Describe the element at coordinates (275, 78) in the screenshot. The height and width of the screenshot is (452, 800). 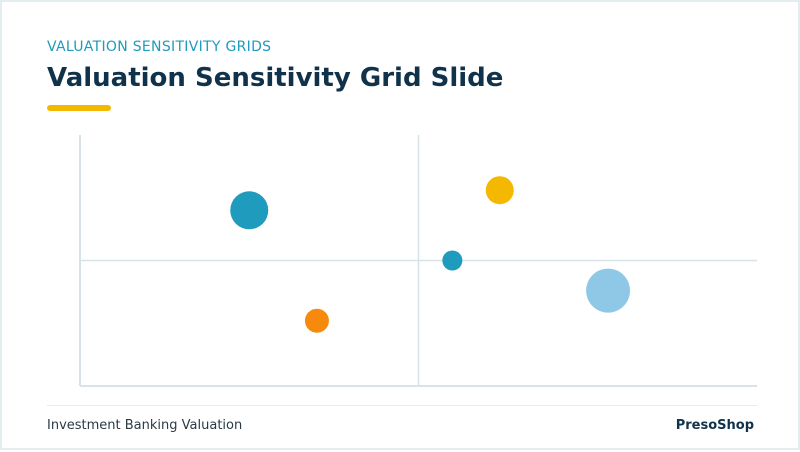
I see `slide-title: Valuation Sensitivity Grid Slide` at that location.